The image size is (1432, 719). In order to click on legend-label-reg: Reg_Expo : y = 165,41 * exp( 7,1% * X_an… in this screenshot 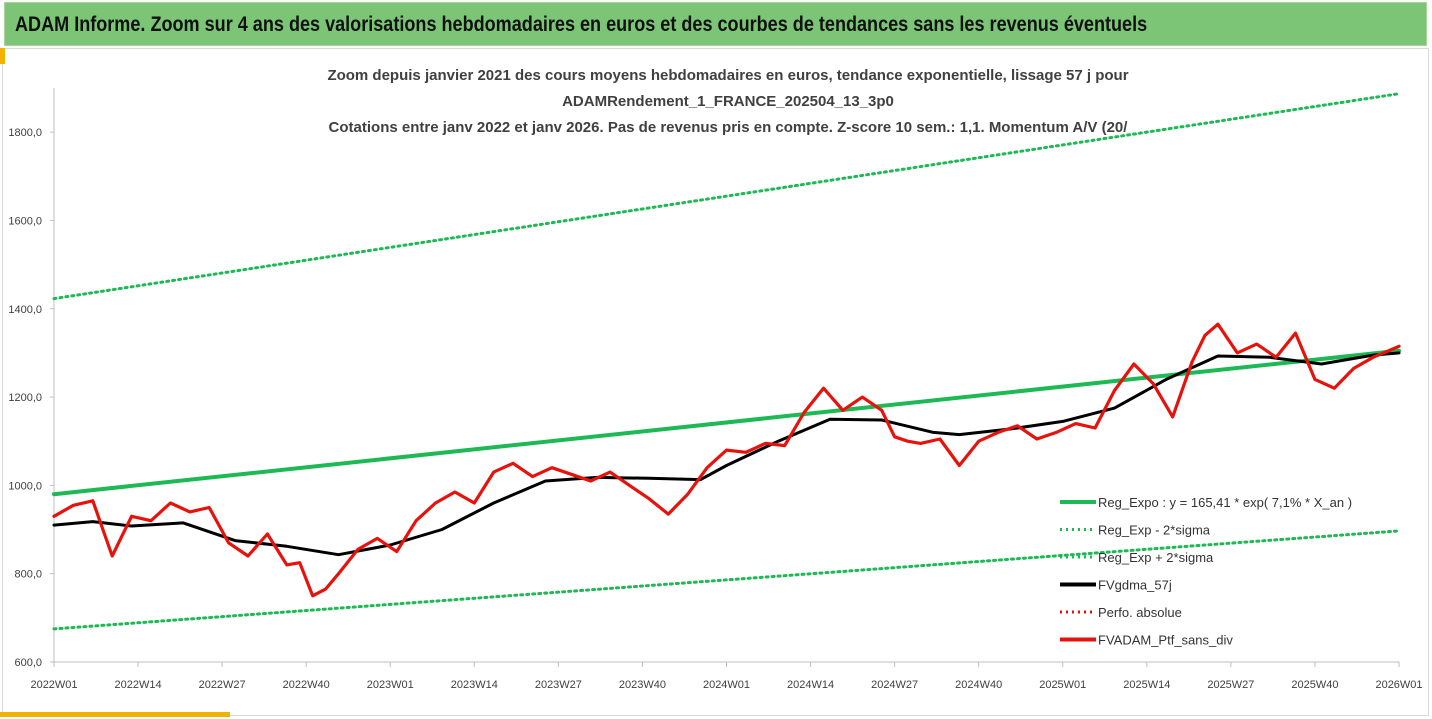, I will do `click(1225, 502)`.